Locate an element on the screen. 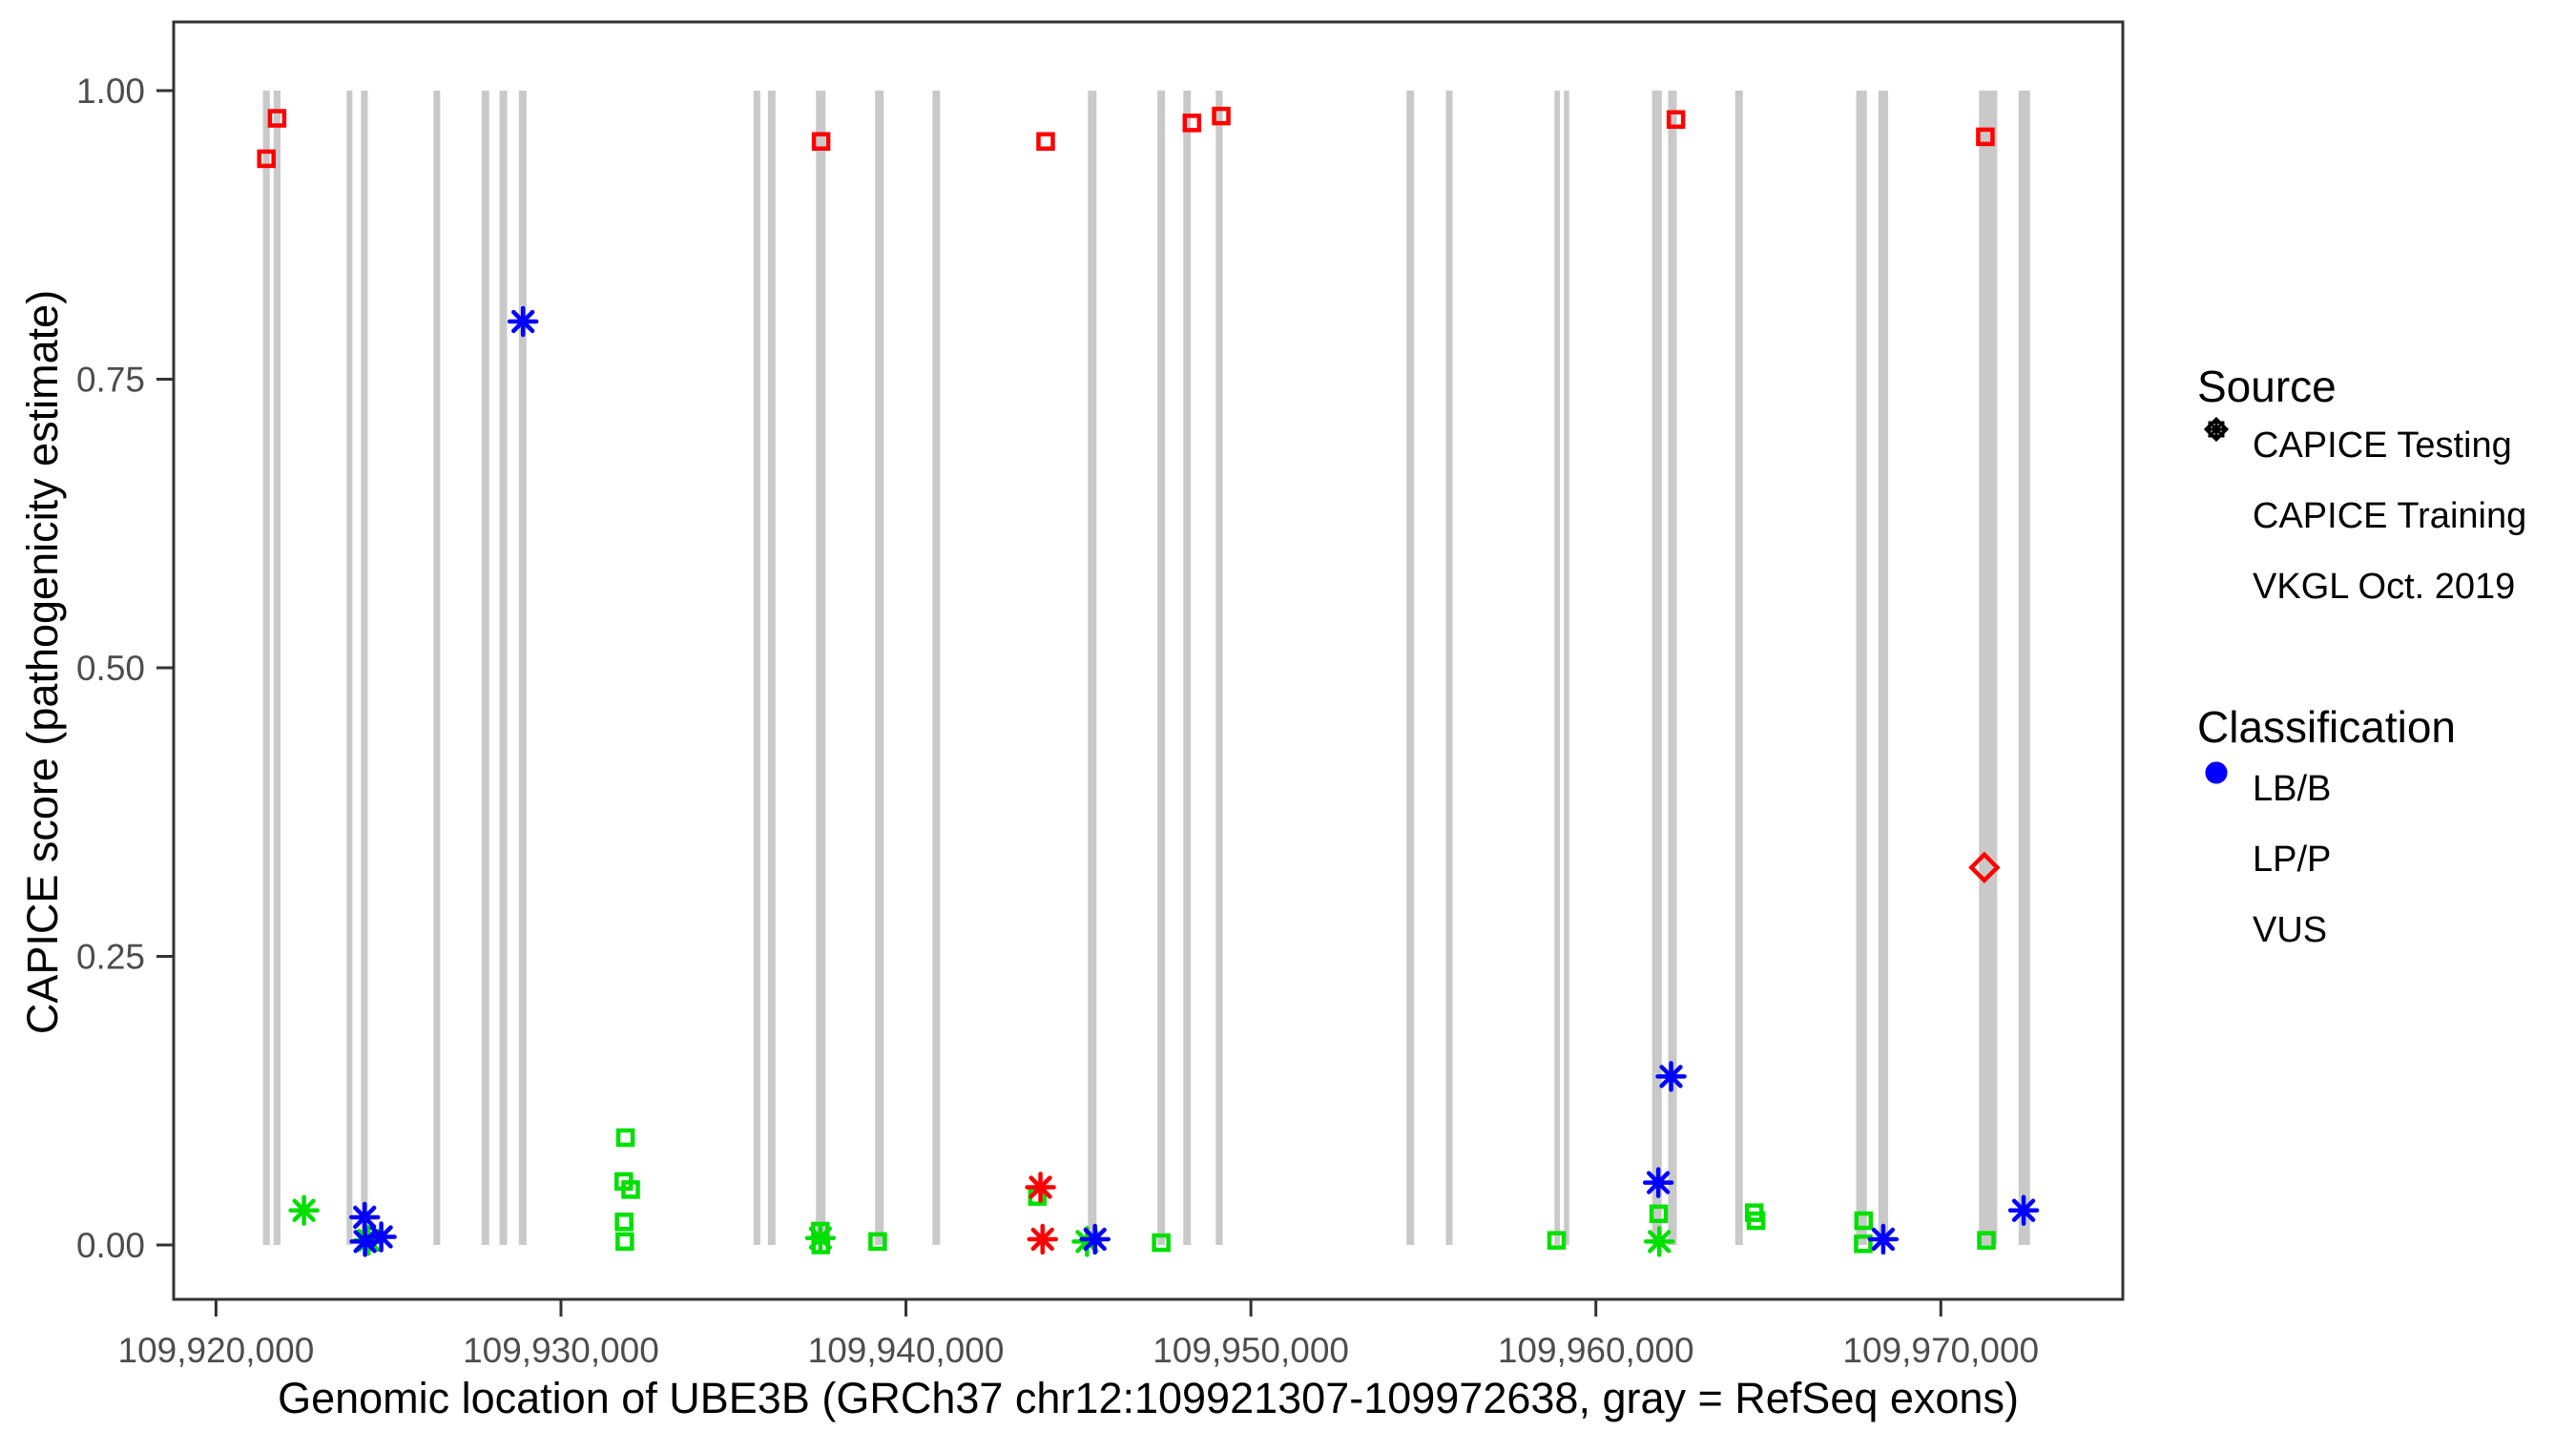  legend-item-label: CAPICE Testing is located at coordinates (2382, 446).